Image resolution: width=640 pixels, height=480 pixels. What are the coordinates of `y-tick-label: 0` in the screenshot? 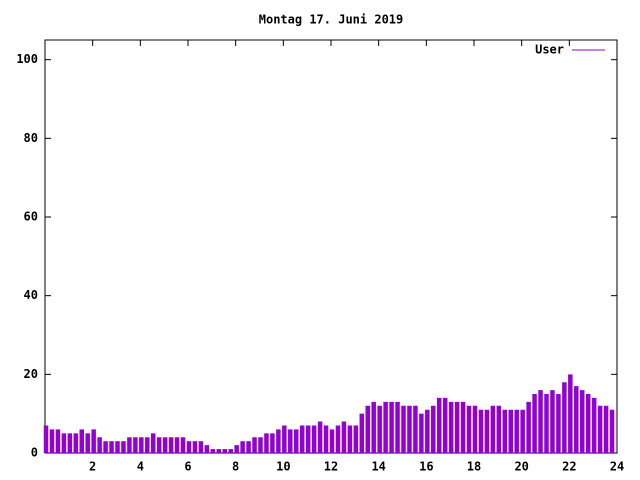 It's located at (34, 453).